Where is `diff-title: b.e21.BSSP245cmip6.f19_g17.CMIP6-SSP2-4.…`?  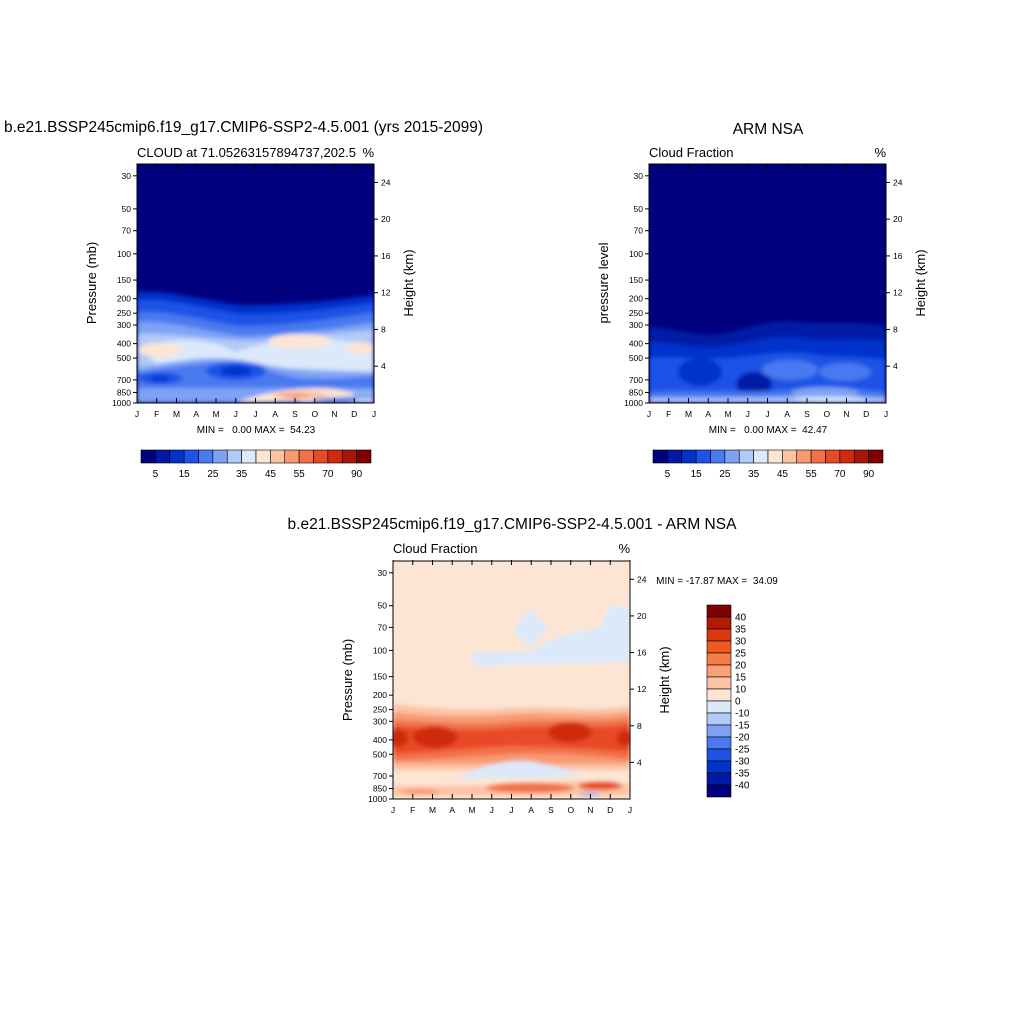 diff-title: b.e21.BSSP245cmip6.f19_g17.CMIP6-SSP2-4.… is located at coordinates (513, 524).